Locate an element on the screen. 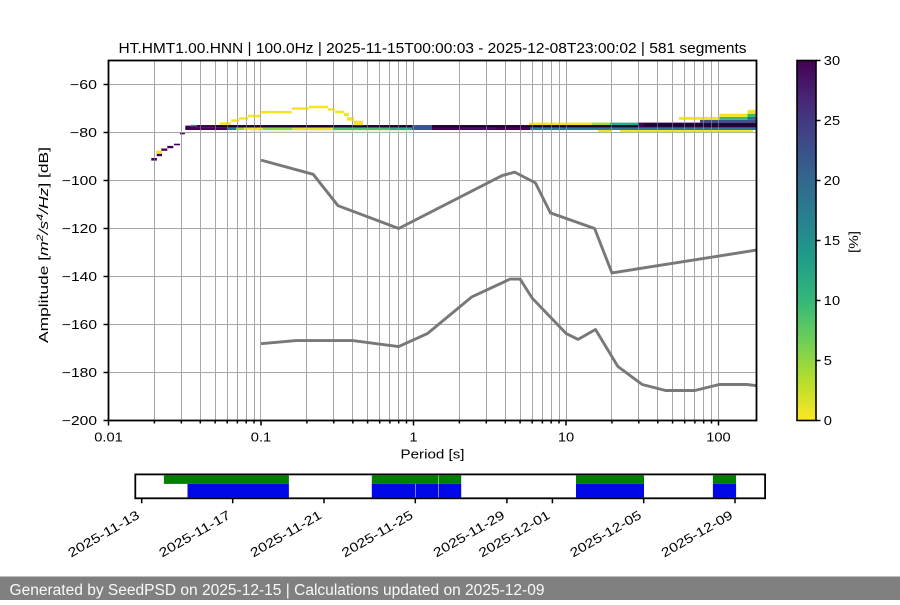 The height and width of the screenshot is (605, 900). svg-text: −200 is located at coordinates (79, 420).